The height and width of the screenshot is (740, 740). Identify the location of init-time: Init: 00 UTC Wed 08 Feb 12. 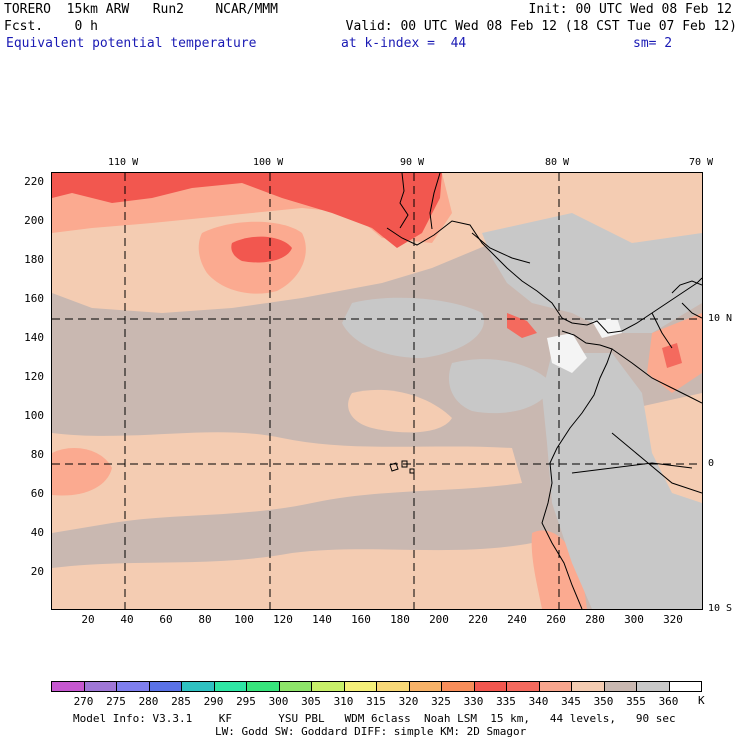
(630, 9).